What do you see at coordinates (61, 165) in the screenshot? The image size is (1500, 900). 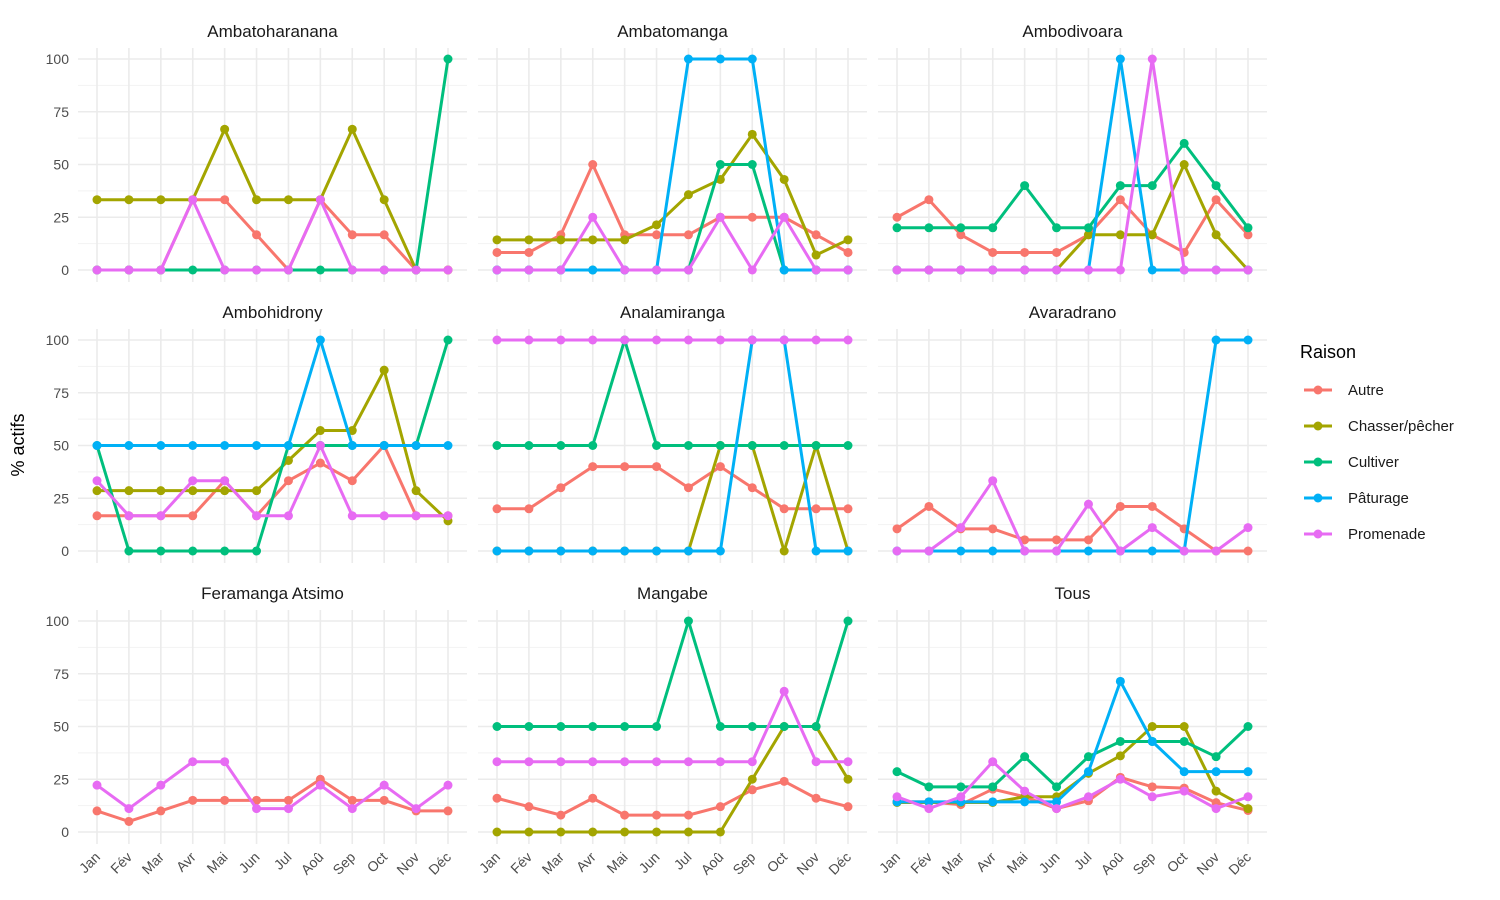 I see `y-tick-label: 50` at bounding box center [61, 165].